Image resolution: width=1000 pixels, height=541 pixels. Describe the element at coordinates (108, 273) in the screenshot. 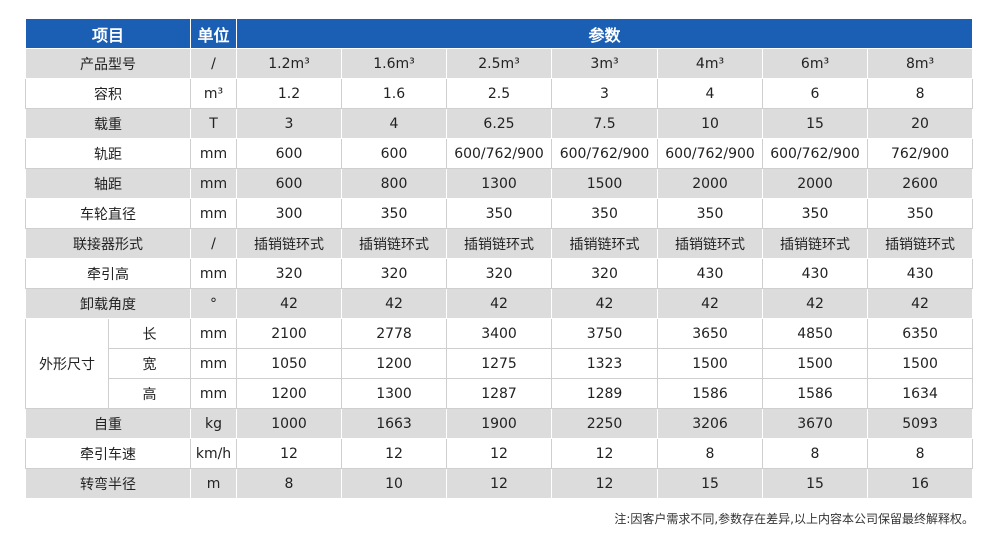

I see `row-label: 牵引高` at that location.